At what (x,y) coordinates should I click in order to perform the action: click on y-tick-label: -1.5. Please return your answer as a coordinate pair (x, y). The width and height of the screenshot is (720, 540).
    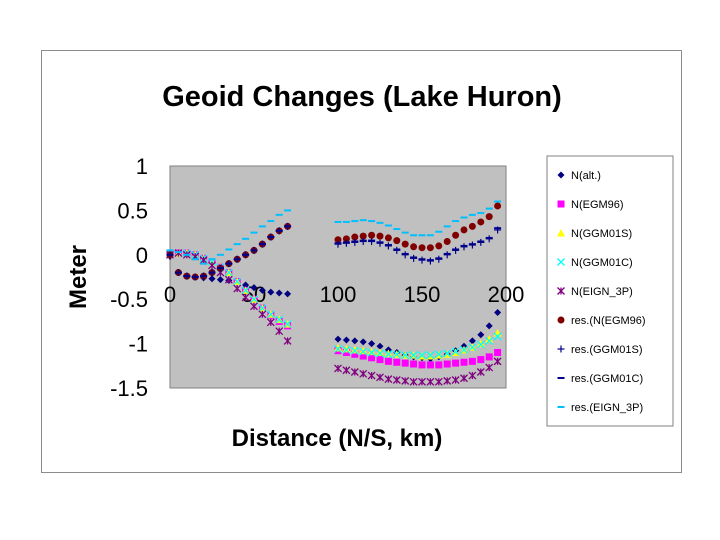
    Looking at the image, I should click on (129, 388).